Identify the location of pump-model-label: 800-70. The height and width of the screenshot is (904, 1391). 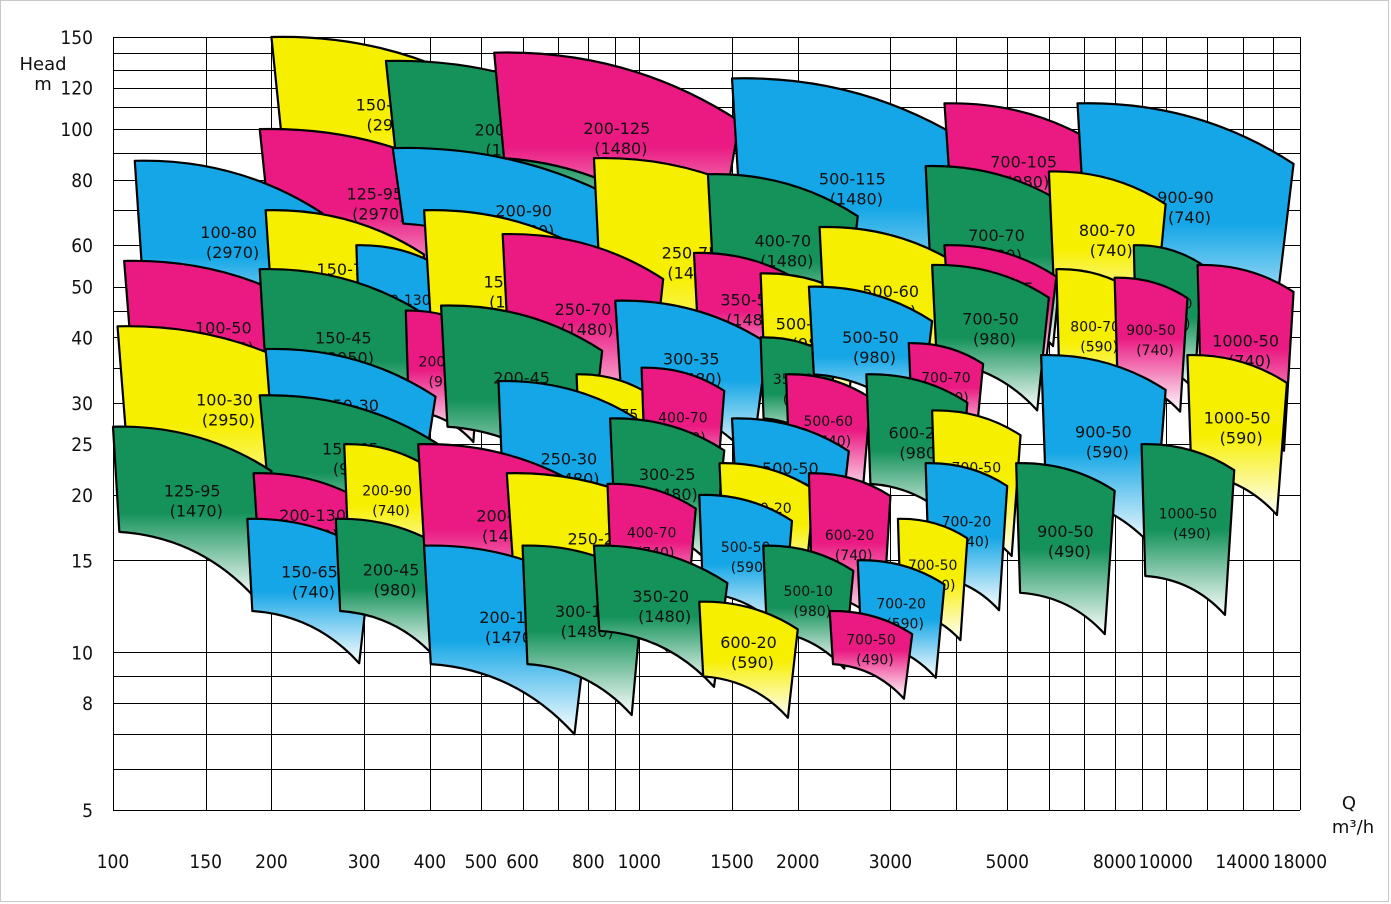
(1107, 230).